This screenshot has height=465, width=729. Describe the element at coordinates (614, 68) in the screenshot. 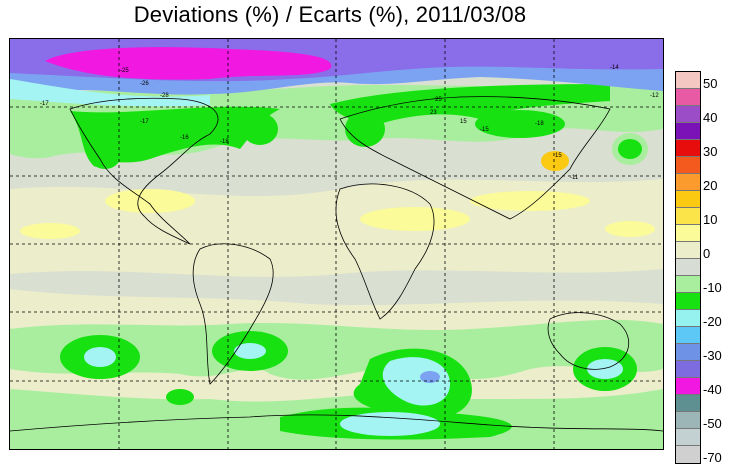

I see `station-label: -14` at that location.